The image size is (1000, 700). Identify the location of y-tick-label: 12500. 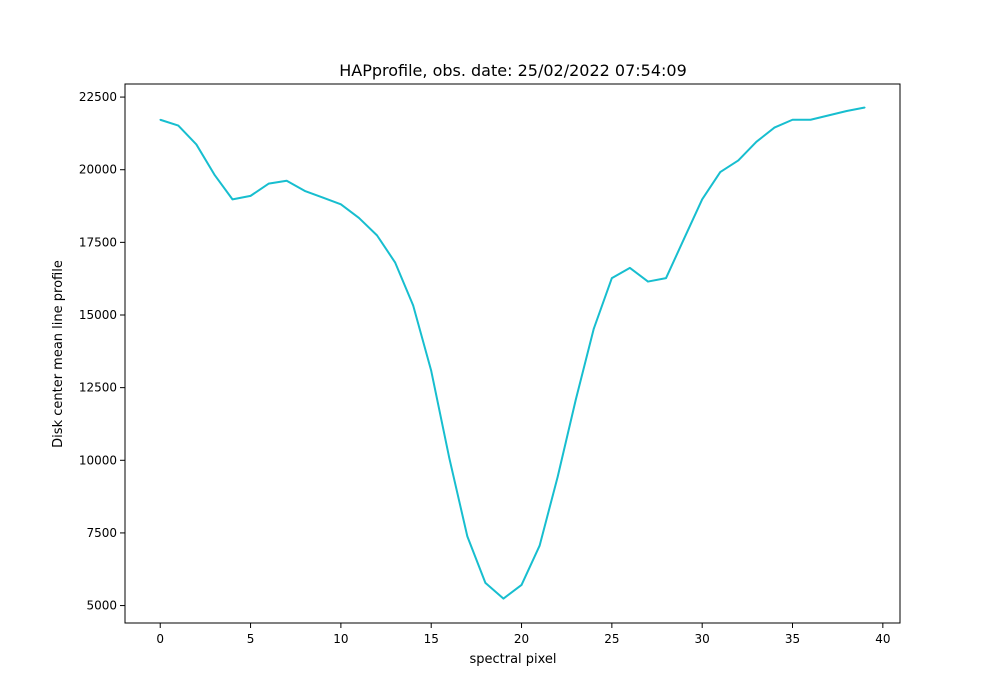
(98, 388).